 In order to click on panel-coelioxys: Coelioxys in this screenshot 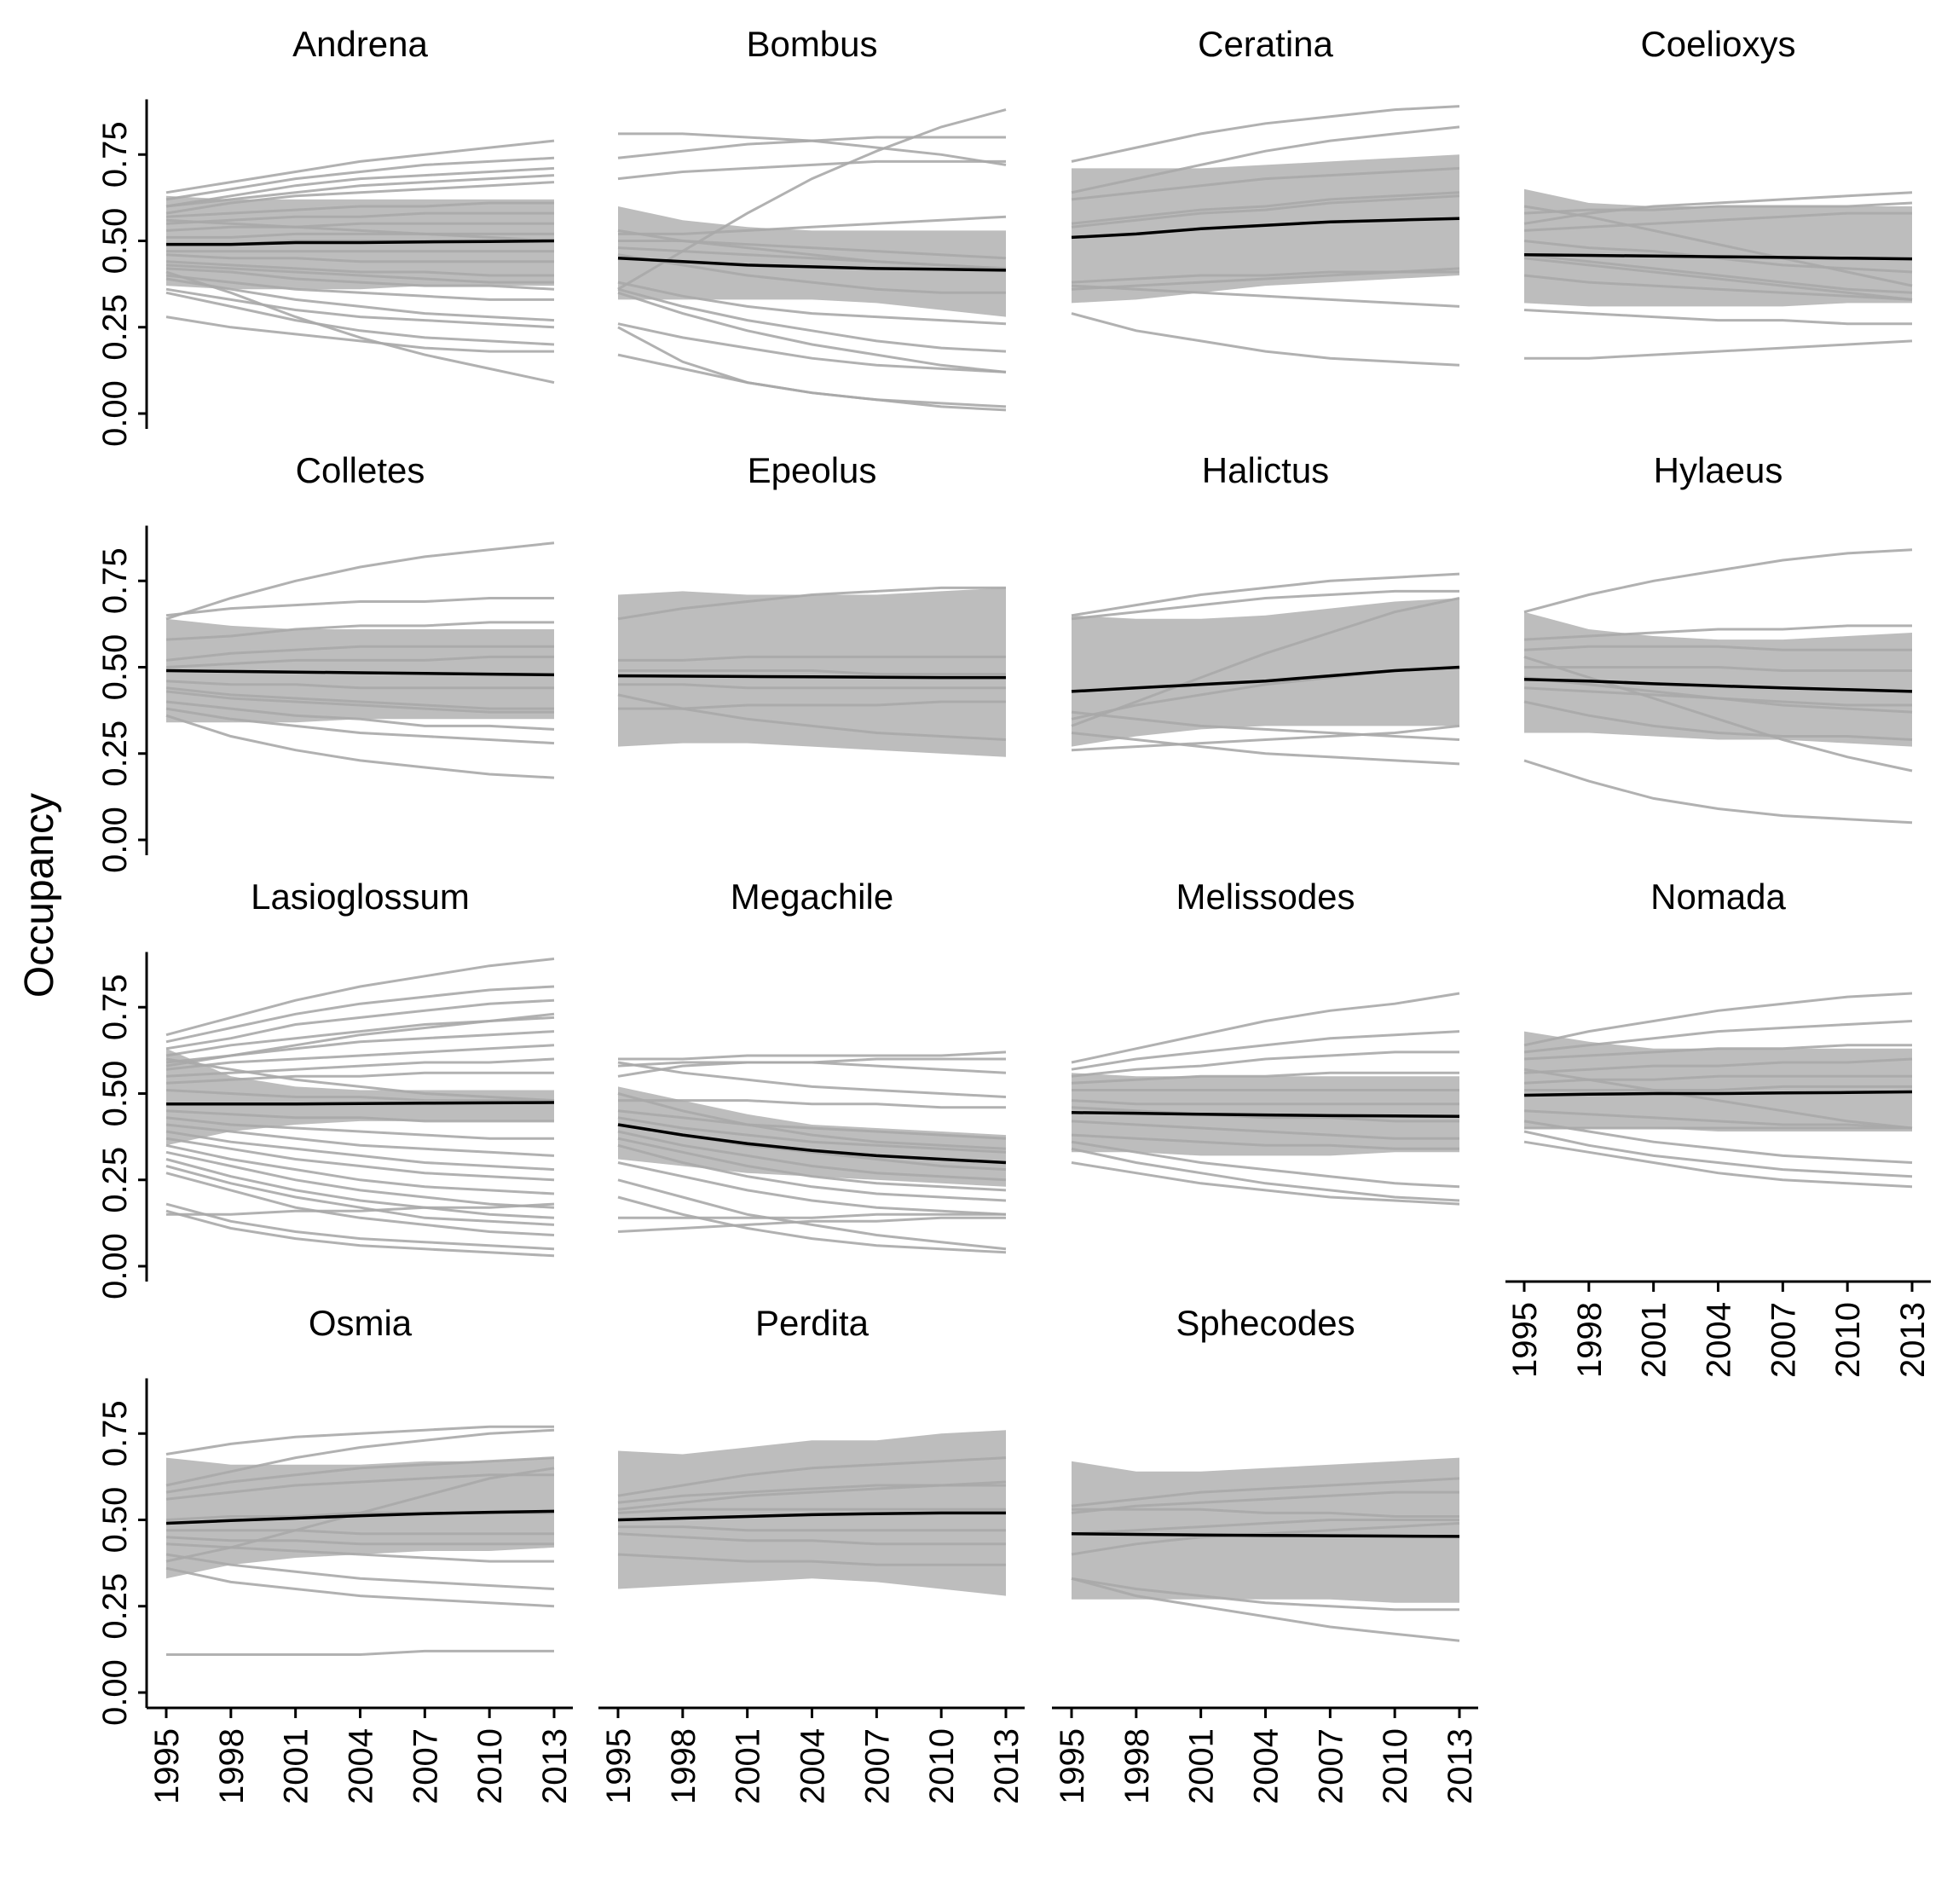, I will do `click(1718, 192)`.